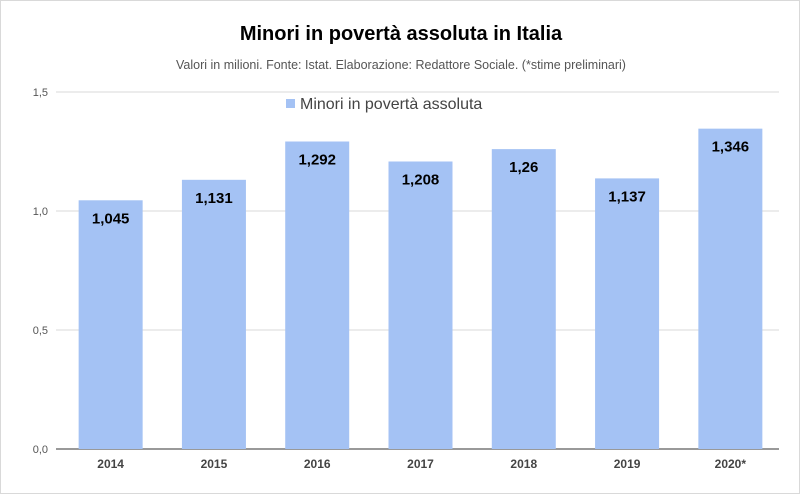 This screenshot has width=800, height=495. Describe the element at coordinates (317, 160) in the screenshot. I see `data-label: 1,292` at that location.